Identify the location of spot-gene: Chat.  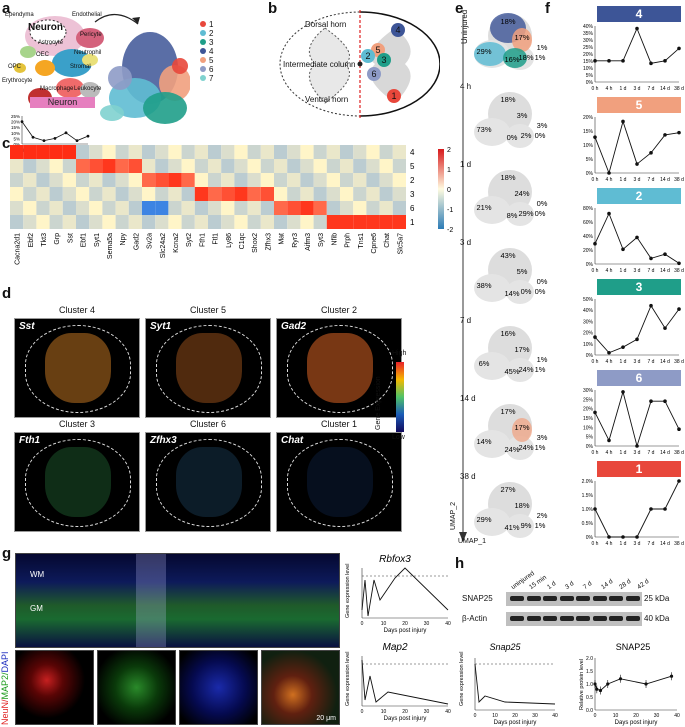
(292, 440).